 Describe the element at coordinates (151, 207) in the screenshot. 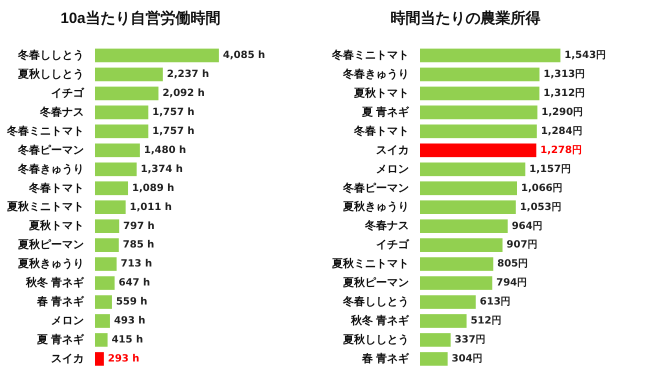

I see `data-label: 1,011 h` at that location.